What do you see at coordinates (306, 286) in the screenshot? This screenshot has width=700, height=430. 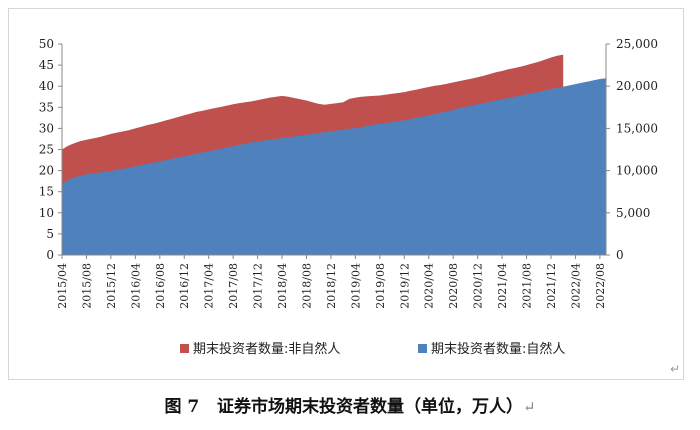 I see `x-tick-label: 2018/08` at bounding box center [306, 286].